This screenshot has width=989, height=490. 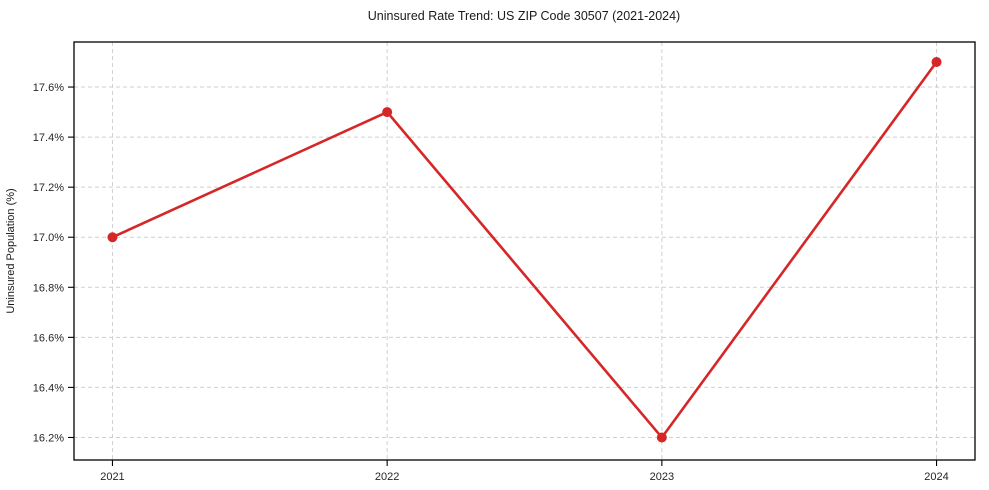 What do you see at coordinates (48, 338) in the screenshot?
I see `y-tick-label: 16.6%` at bounding box center [48, 338].